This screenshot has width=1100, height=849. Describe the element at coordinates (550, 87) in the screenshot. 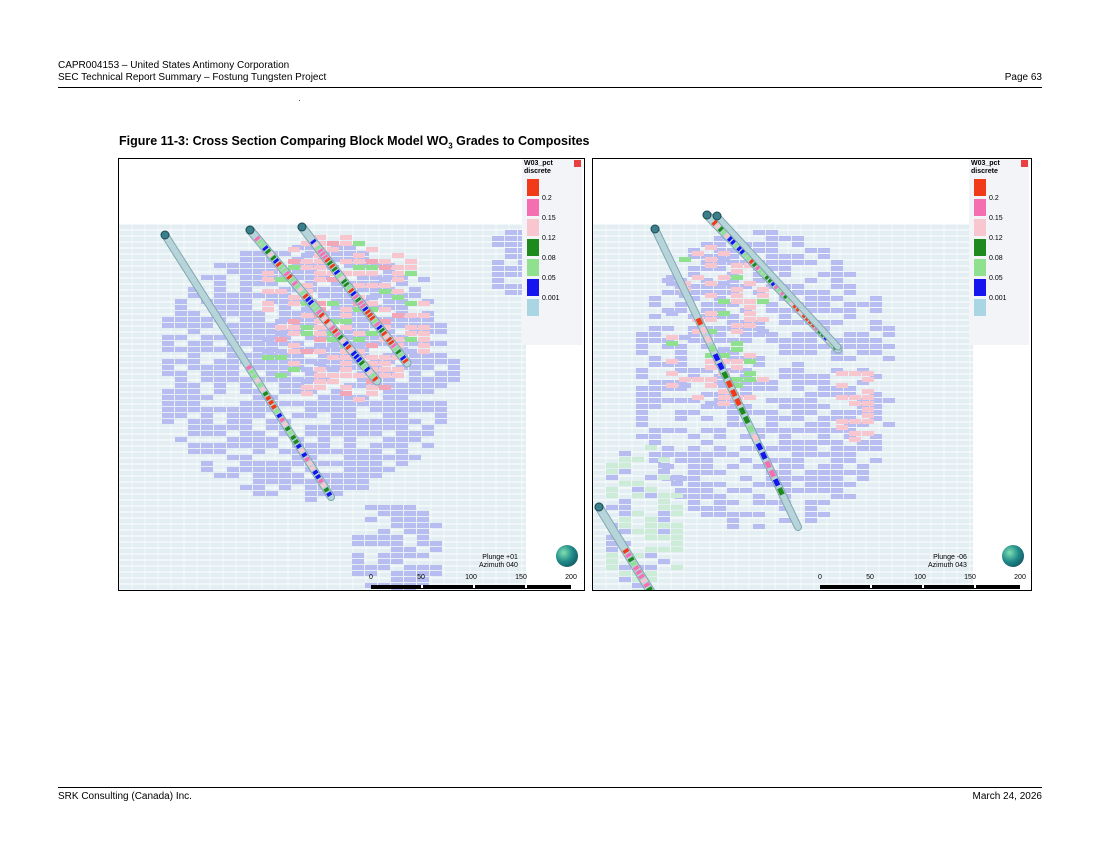

I see `header-rule` at that location.